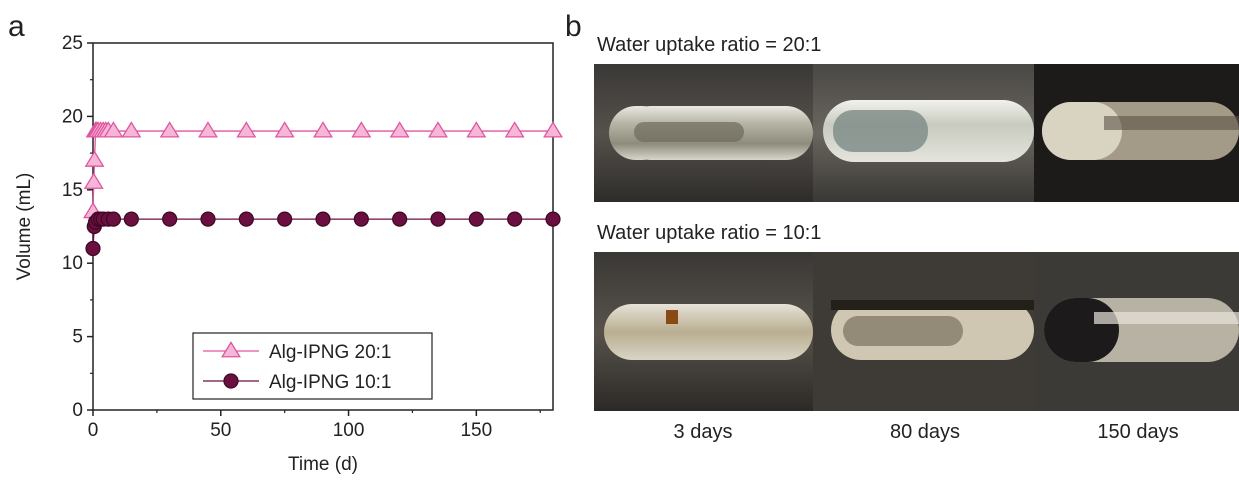  What do you see at coordinates (709, 45) in the screenshot?
I see `row1-caption: Water uptake ratio = 20:1` at bounding box center [709, 45].